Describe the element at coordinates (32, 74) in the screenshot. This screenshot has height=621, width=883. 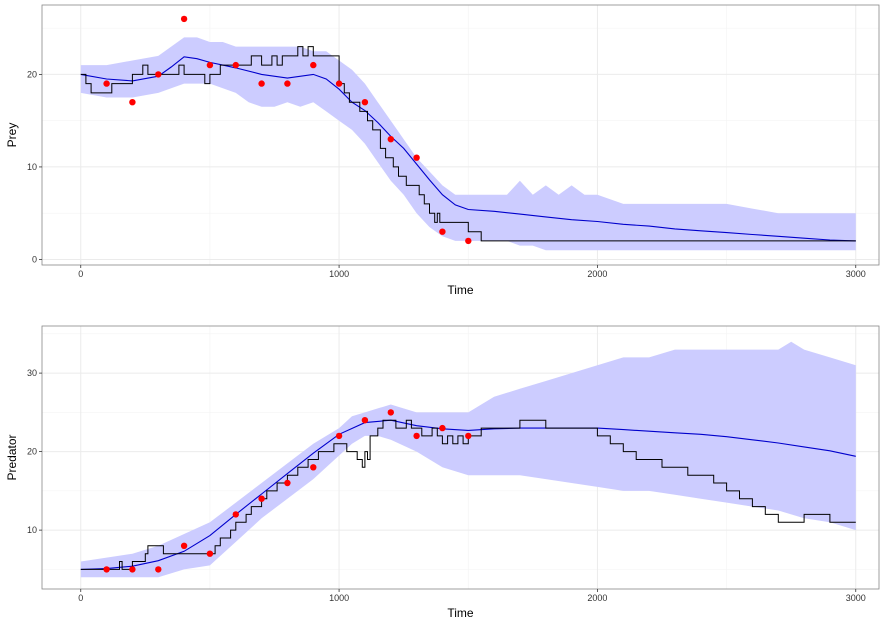
I see `prey-y-tick-label: 20` at that location.